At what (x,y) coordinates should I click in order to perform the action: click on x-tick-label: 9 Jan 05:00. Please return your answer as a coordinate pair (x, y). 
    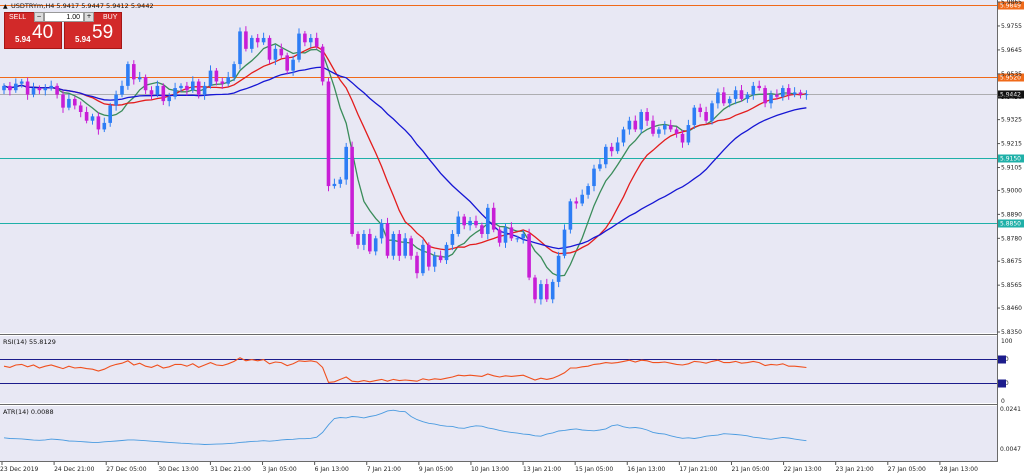
    Looking at the image, I should click on (436, 469).